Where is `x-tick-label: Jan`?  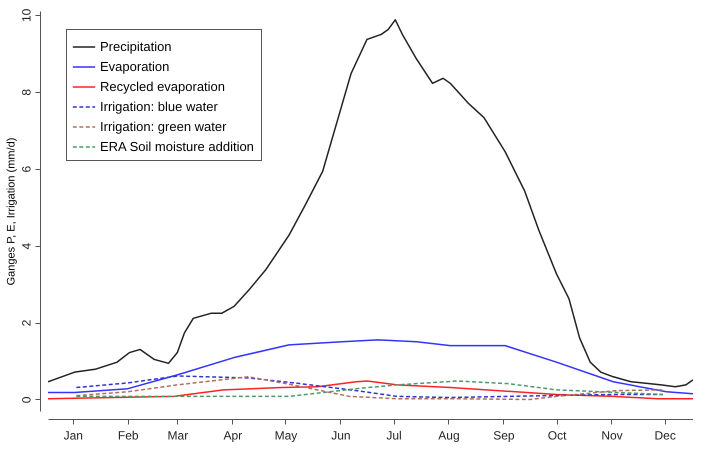
x-tick-label: Jan is located at coordinates (73, 435).